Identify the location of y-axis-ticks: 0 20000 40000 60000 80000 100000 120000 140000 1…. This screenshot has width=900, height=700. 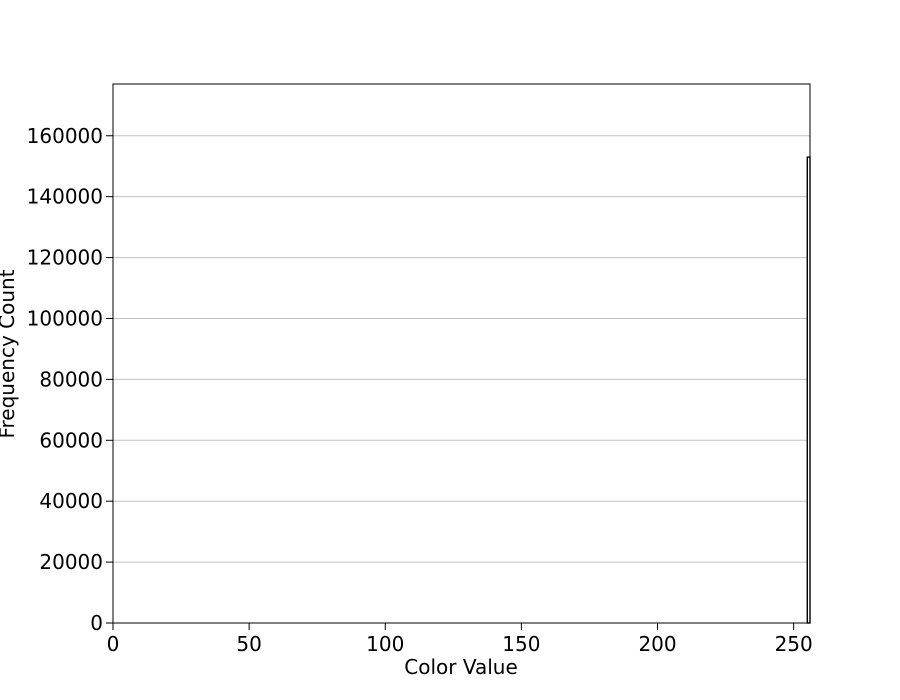
(70, 379).